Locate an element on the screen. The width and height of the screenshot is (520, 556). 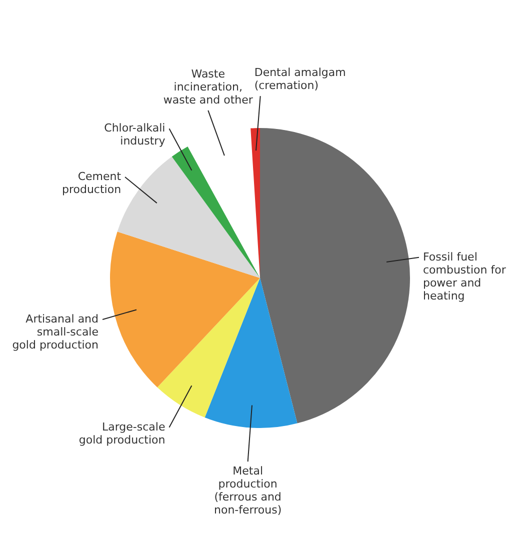
slice-label: Artisanal and small-scale gold production is located at coordinates (55, 332).